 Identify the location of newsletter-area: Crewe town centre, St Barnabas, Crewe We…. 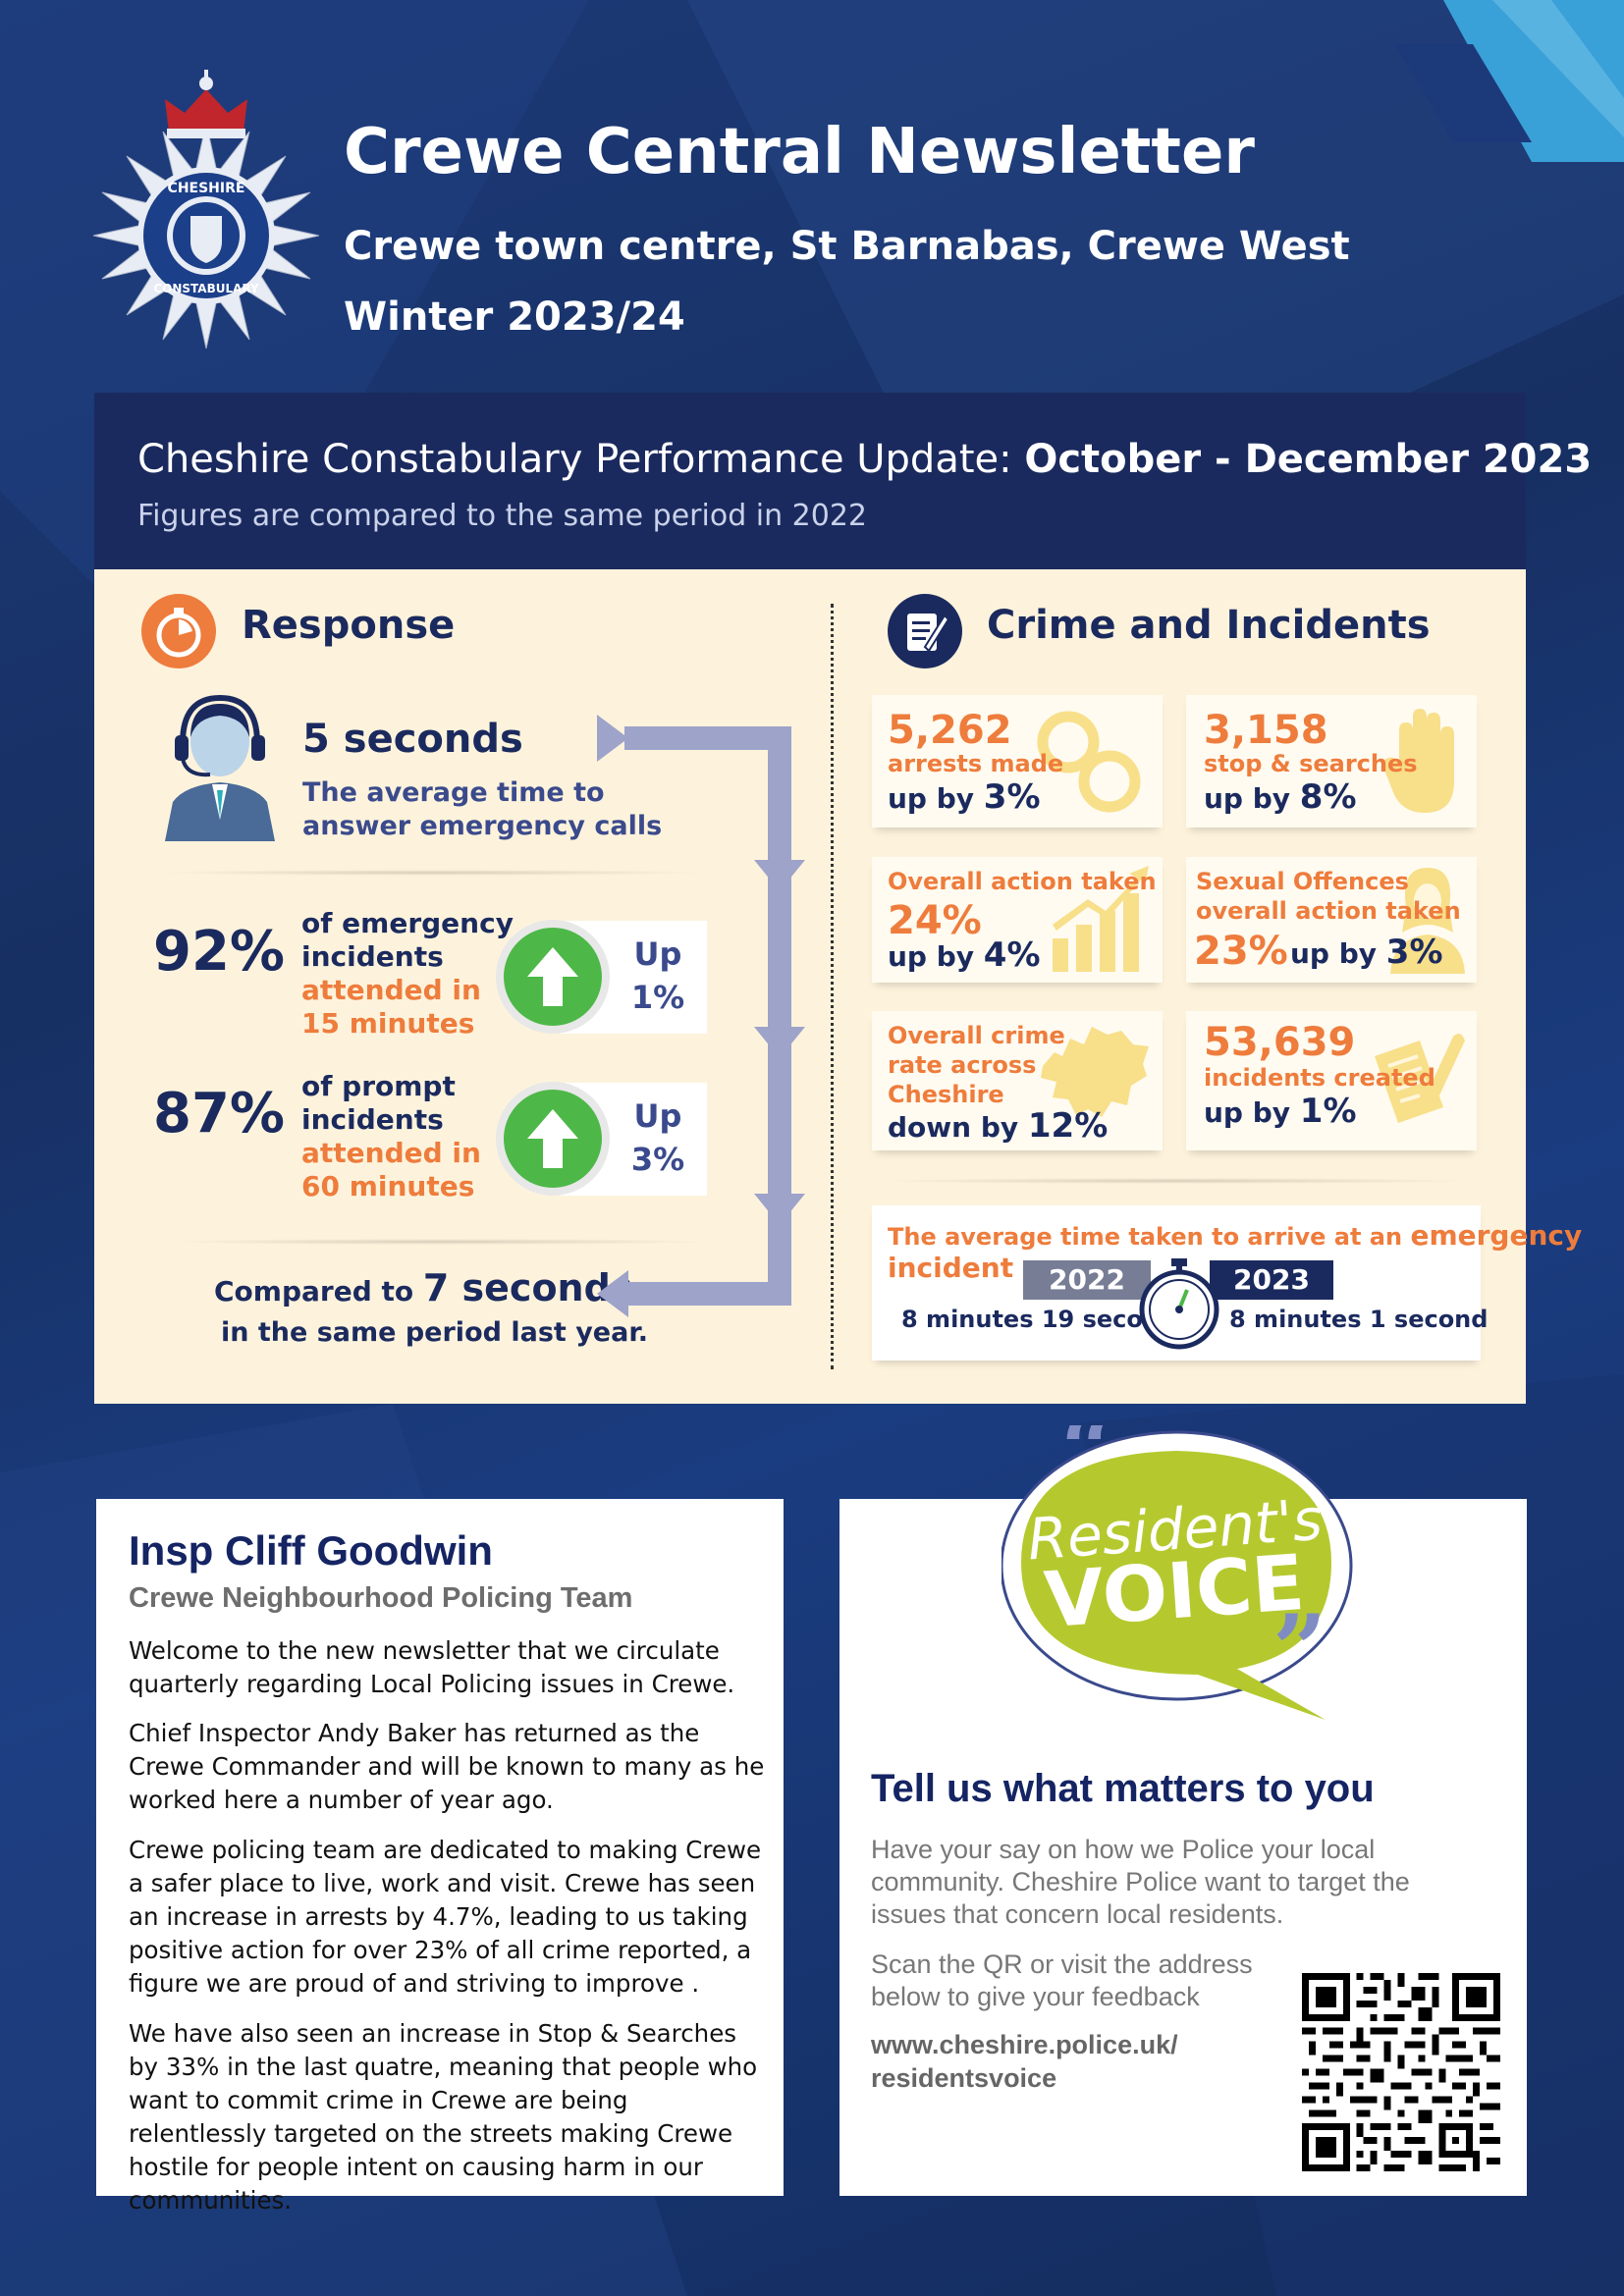
(847, 247).